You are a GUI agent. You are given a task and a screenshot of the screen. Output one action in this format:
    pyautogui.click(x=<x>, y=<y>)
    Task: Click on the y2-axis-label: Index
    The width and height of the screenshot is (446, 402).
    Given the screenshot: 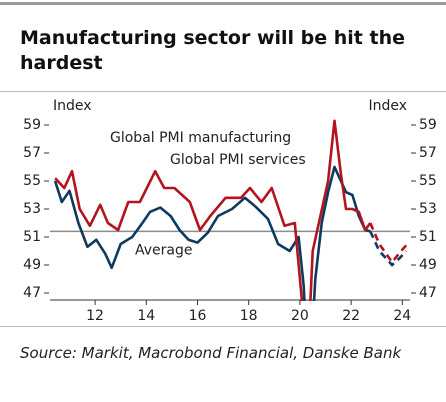 What is the action you would take?
    pyautogui.click(x=387, y=106)
    